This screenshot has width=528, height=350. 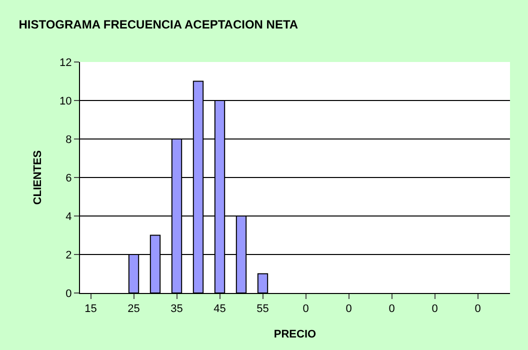 I want to click on y-tick-label: 10, so click(x=66, y=101).